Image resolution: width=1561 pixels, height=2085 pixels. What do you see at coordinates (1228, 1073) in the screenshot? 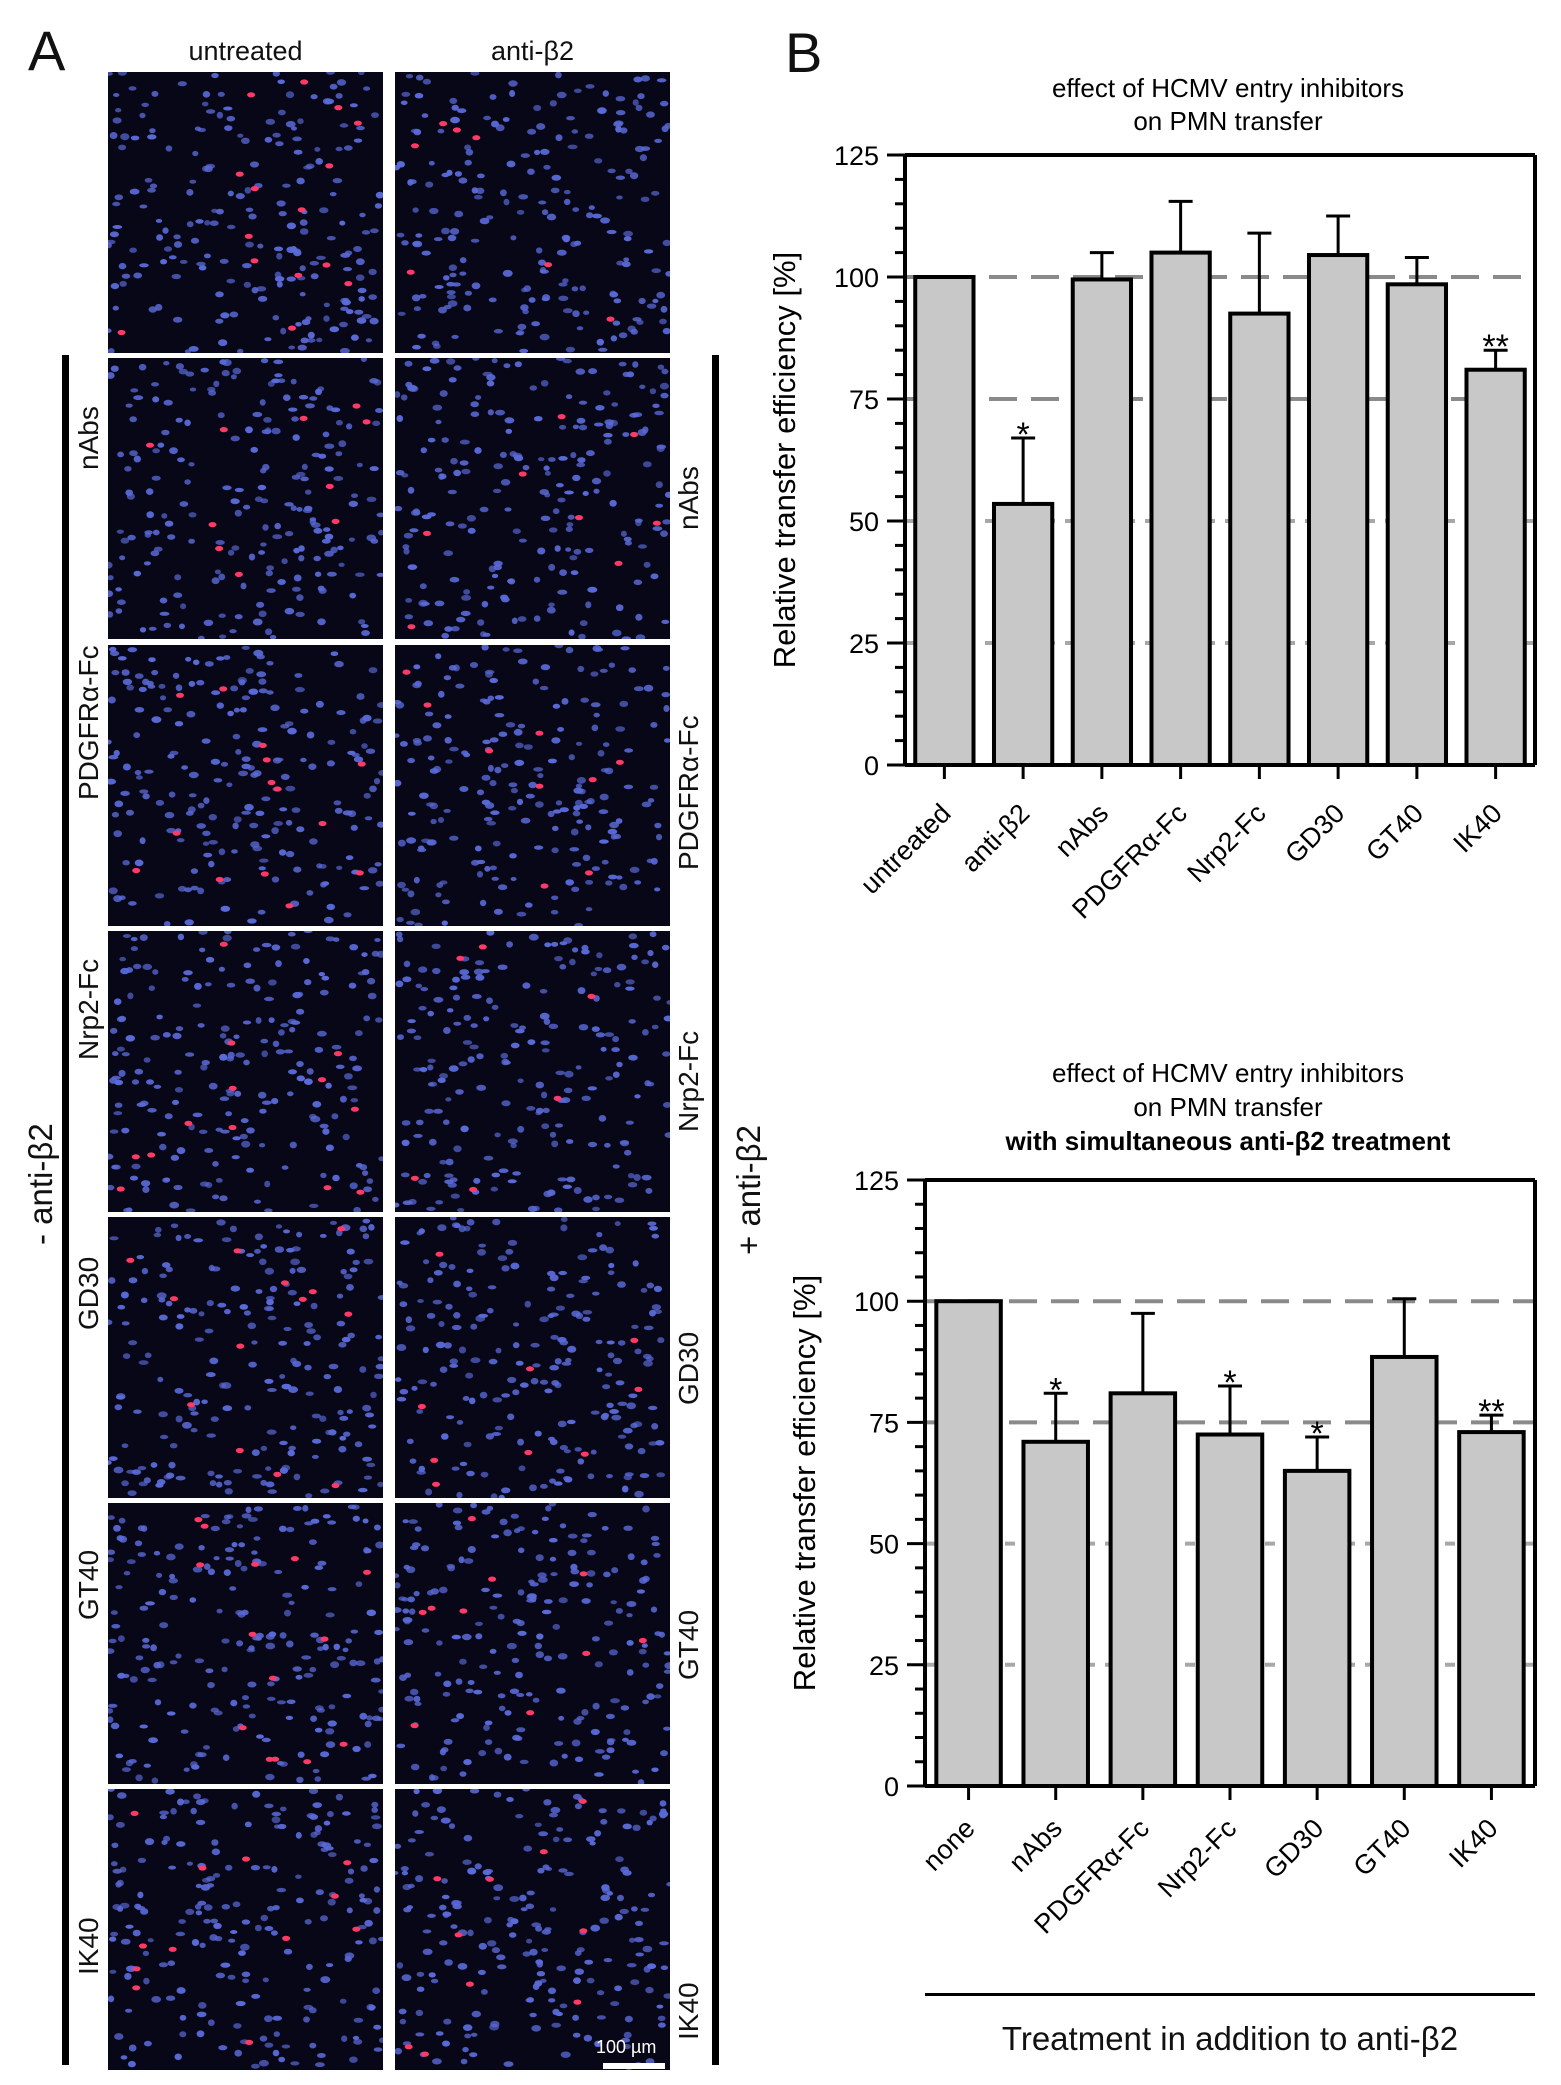
I see `chart-title-line: effect of HCMV entry inhibitors` at bounding box center [1228, 1073].